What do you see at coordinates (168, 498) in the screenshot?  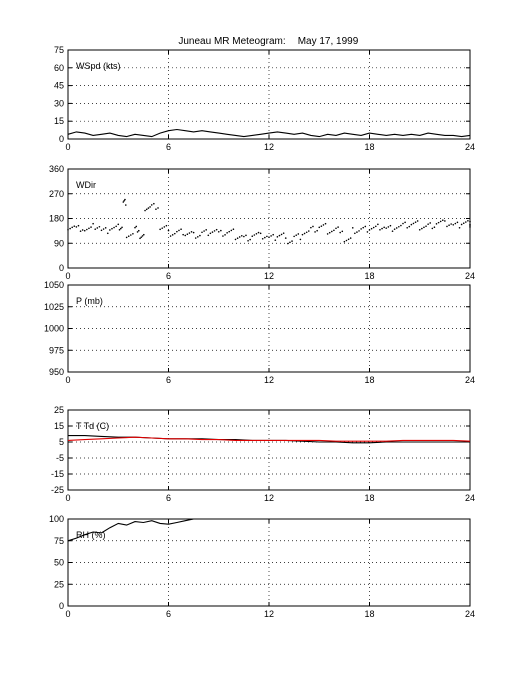 I see `x-tick-label: 6` at bounding box center [168, 498].